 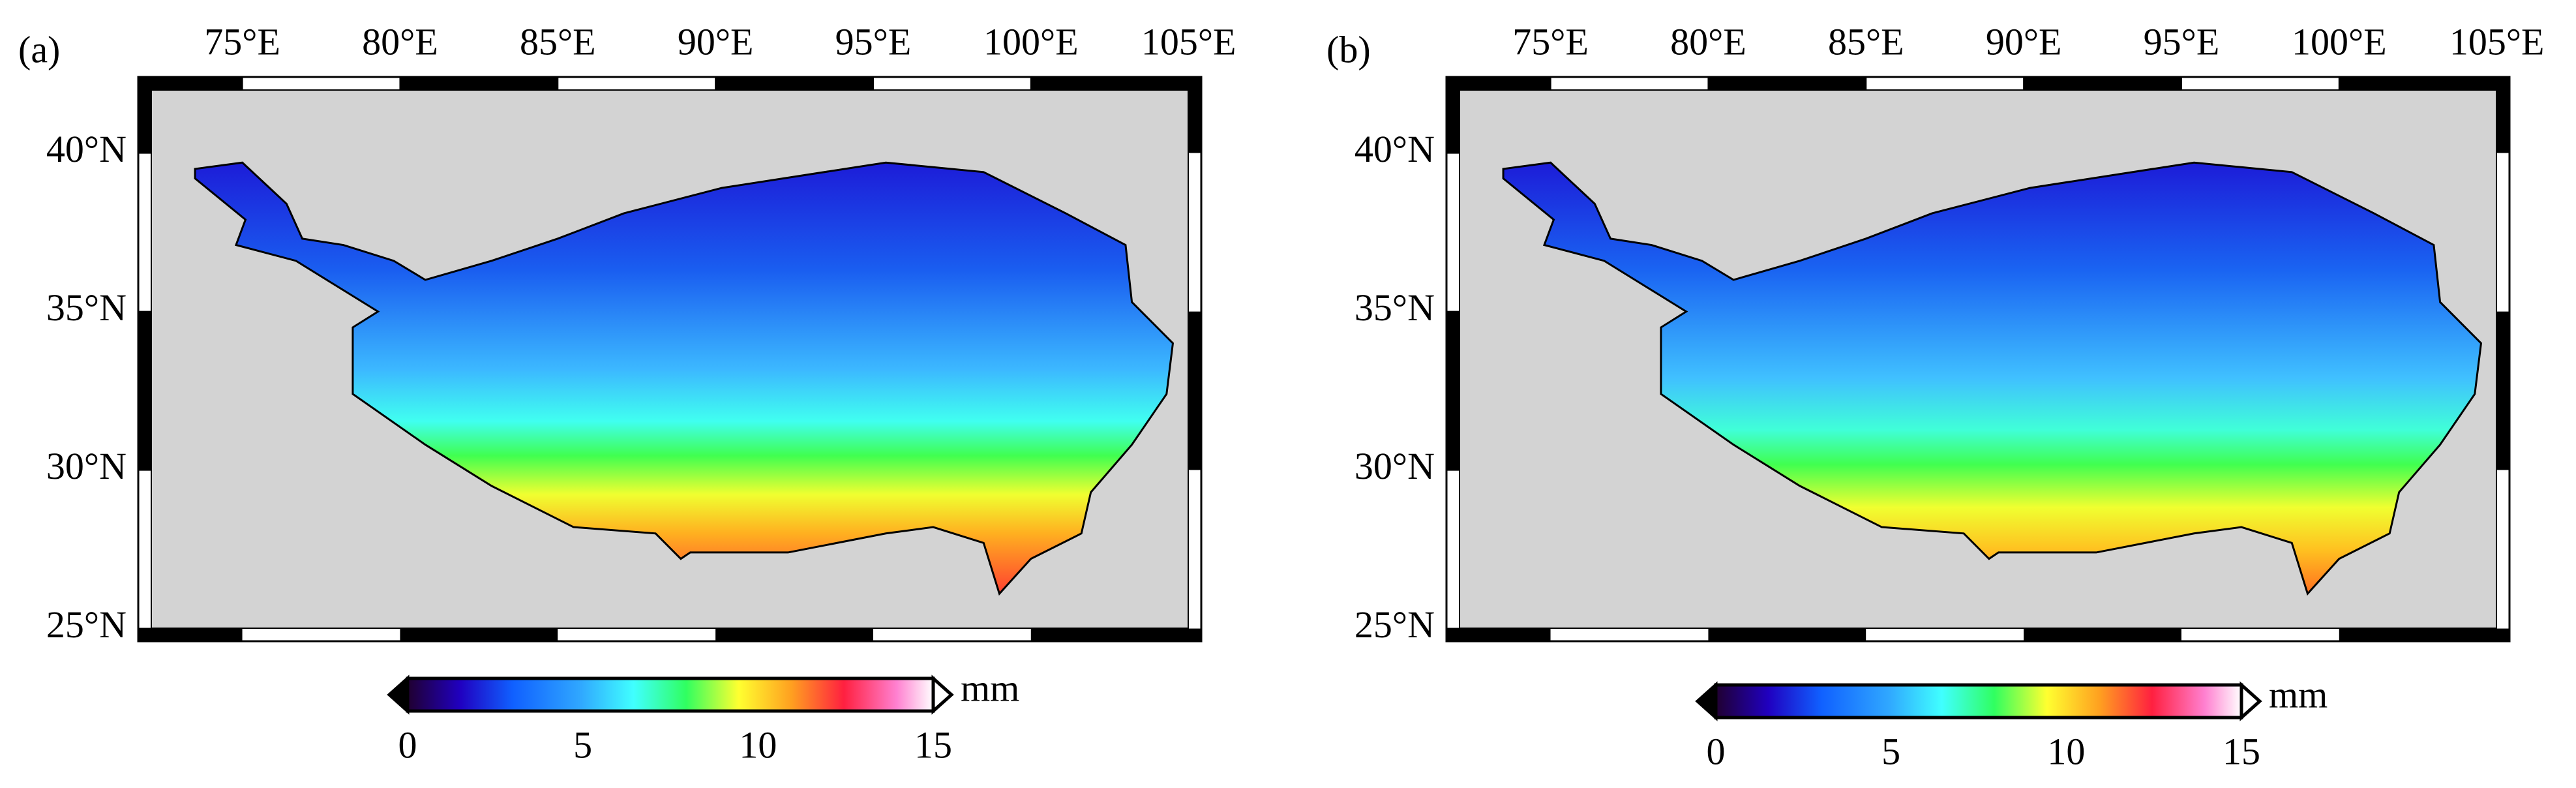 What do you see at coordinates (1348, 49) in the screenshot?
I see `panel-label: (b)` at bounding box center [1348, 49].